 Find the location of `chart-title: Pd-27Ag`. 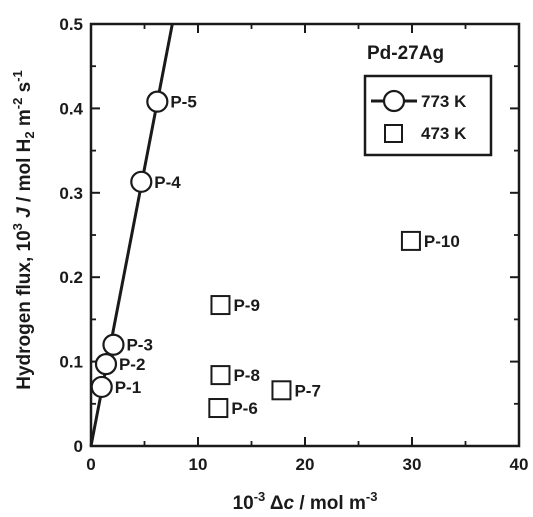

chart-title: Pd-27Ag is located at coordinates (405, 53).